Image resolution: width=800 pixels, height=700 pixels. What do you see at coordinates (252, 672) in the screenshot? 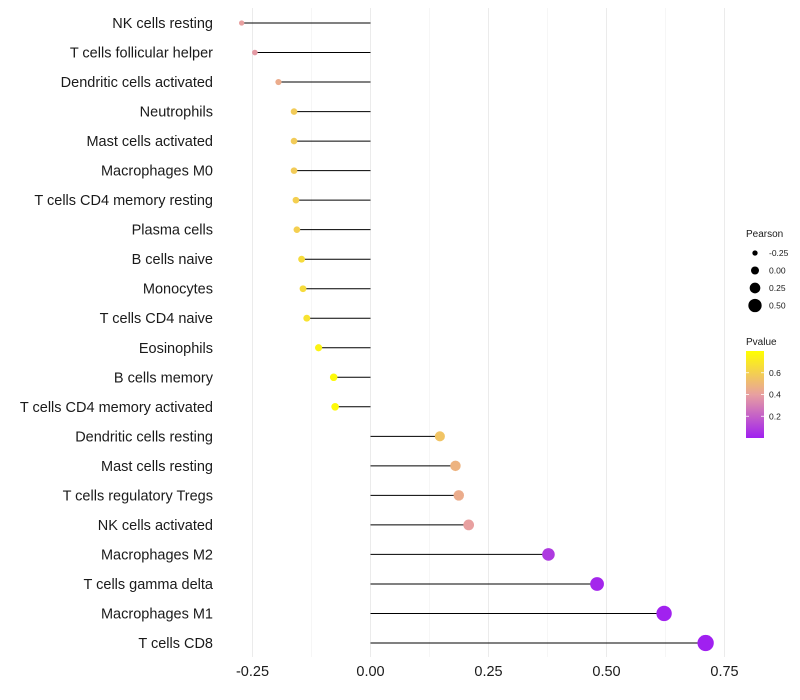
I see `x-tick-label: -0.25` at bounding box center [252, 672].